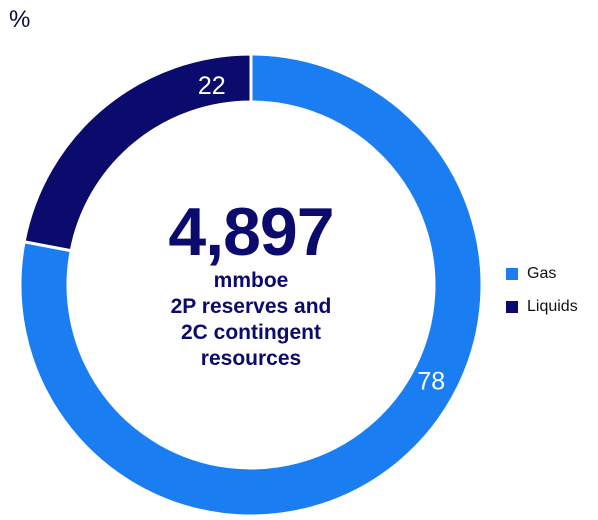 This screenshot has width=598, height=520. What do you see at coordinates (251, 232) in the screenshot?
I see `center-total-value: 4,897` at bounding box center [251, 232].